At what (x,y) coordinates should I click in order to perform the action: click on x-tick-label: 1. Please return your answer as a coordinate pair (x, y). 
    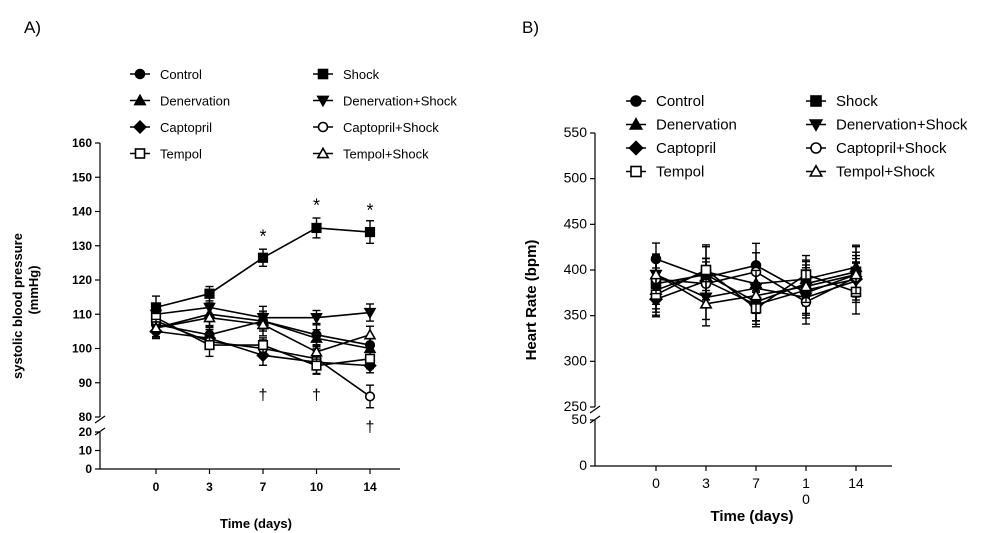
    Looking at the image, I should click on (806, 483).